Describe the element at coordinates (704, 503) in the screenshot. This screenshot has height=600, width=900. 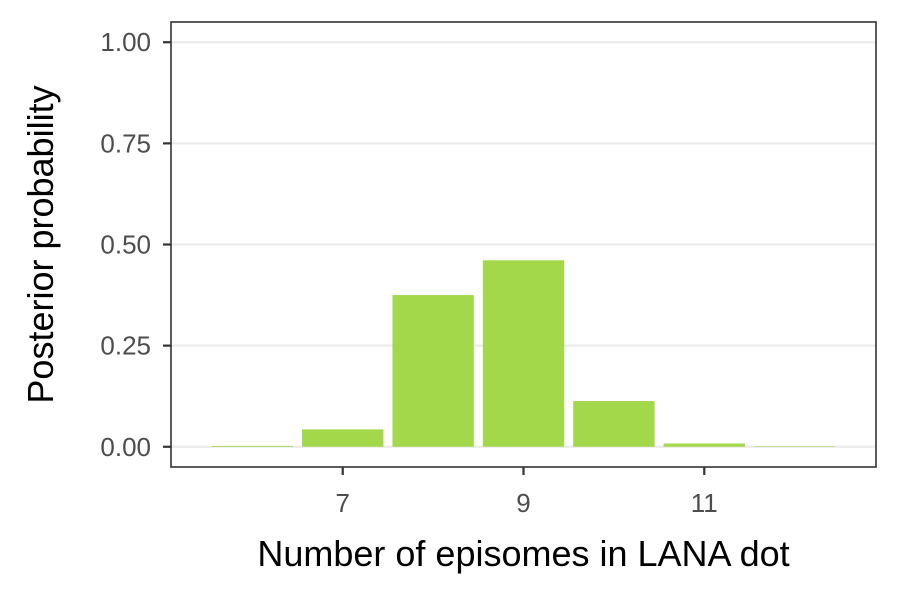
I see `x-tick-label: 11` at that location.